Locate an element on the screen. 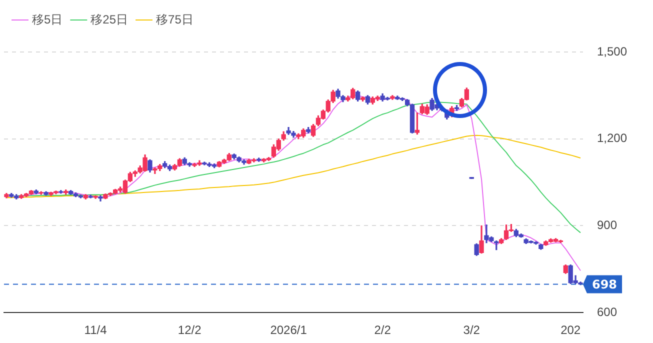  y-tick-label: 600 is located at coordinates (607, 311).